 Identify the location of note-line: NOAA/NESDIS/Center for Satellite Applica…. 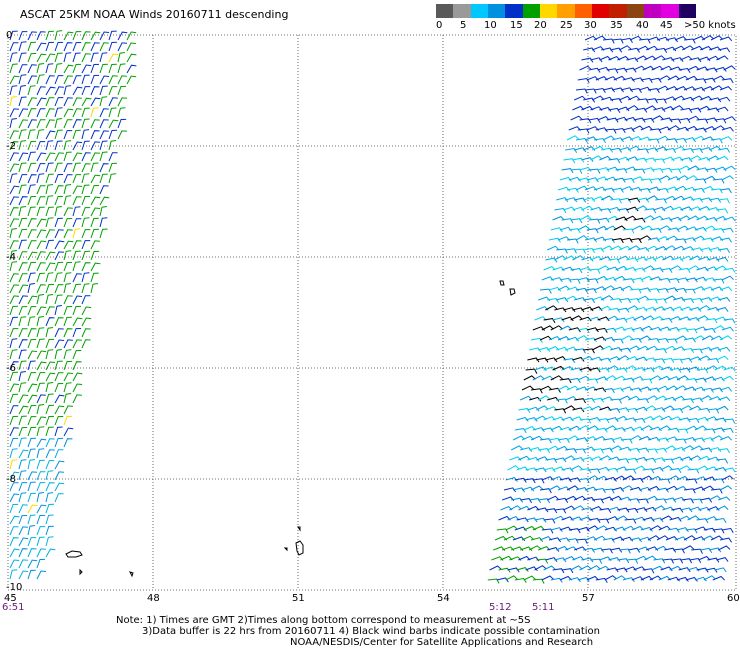
(442, 642).